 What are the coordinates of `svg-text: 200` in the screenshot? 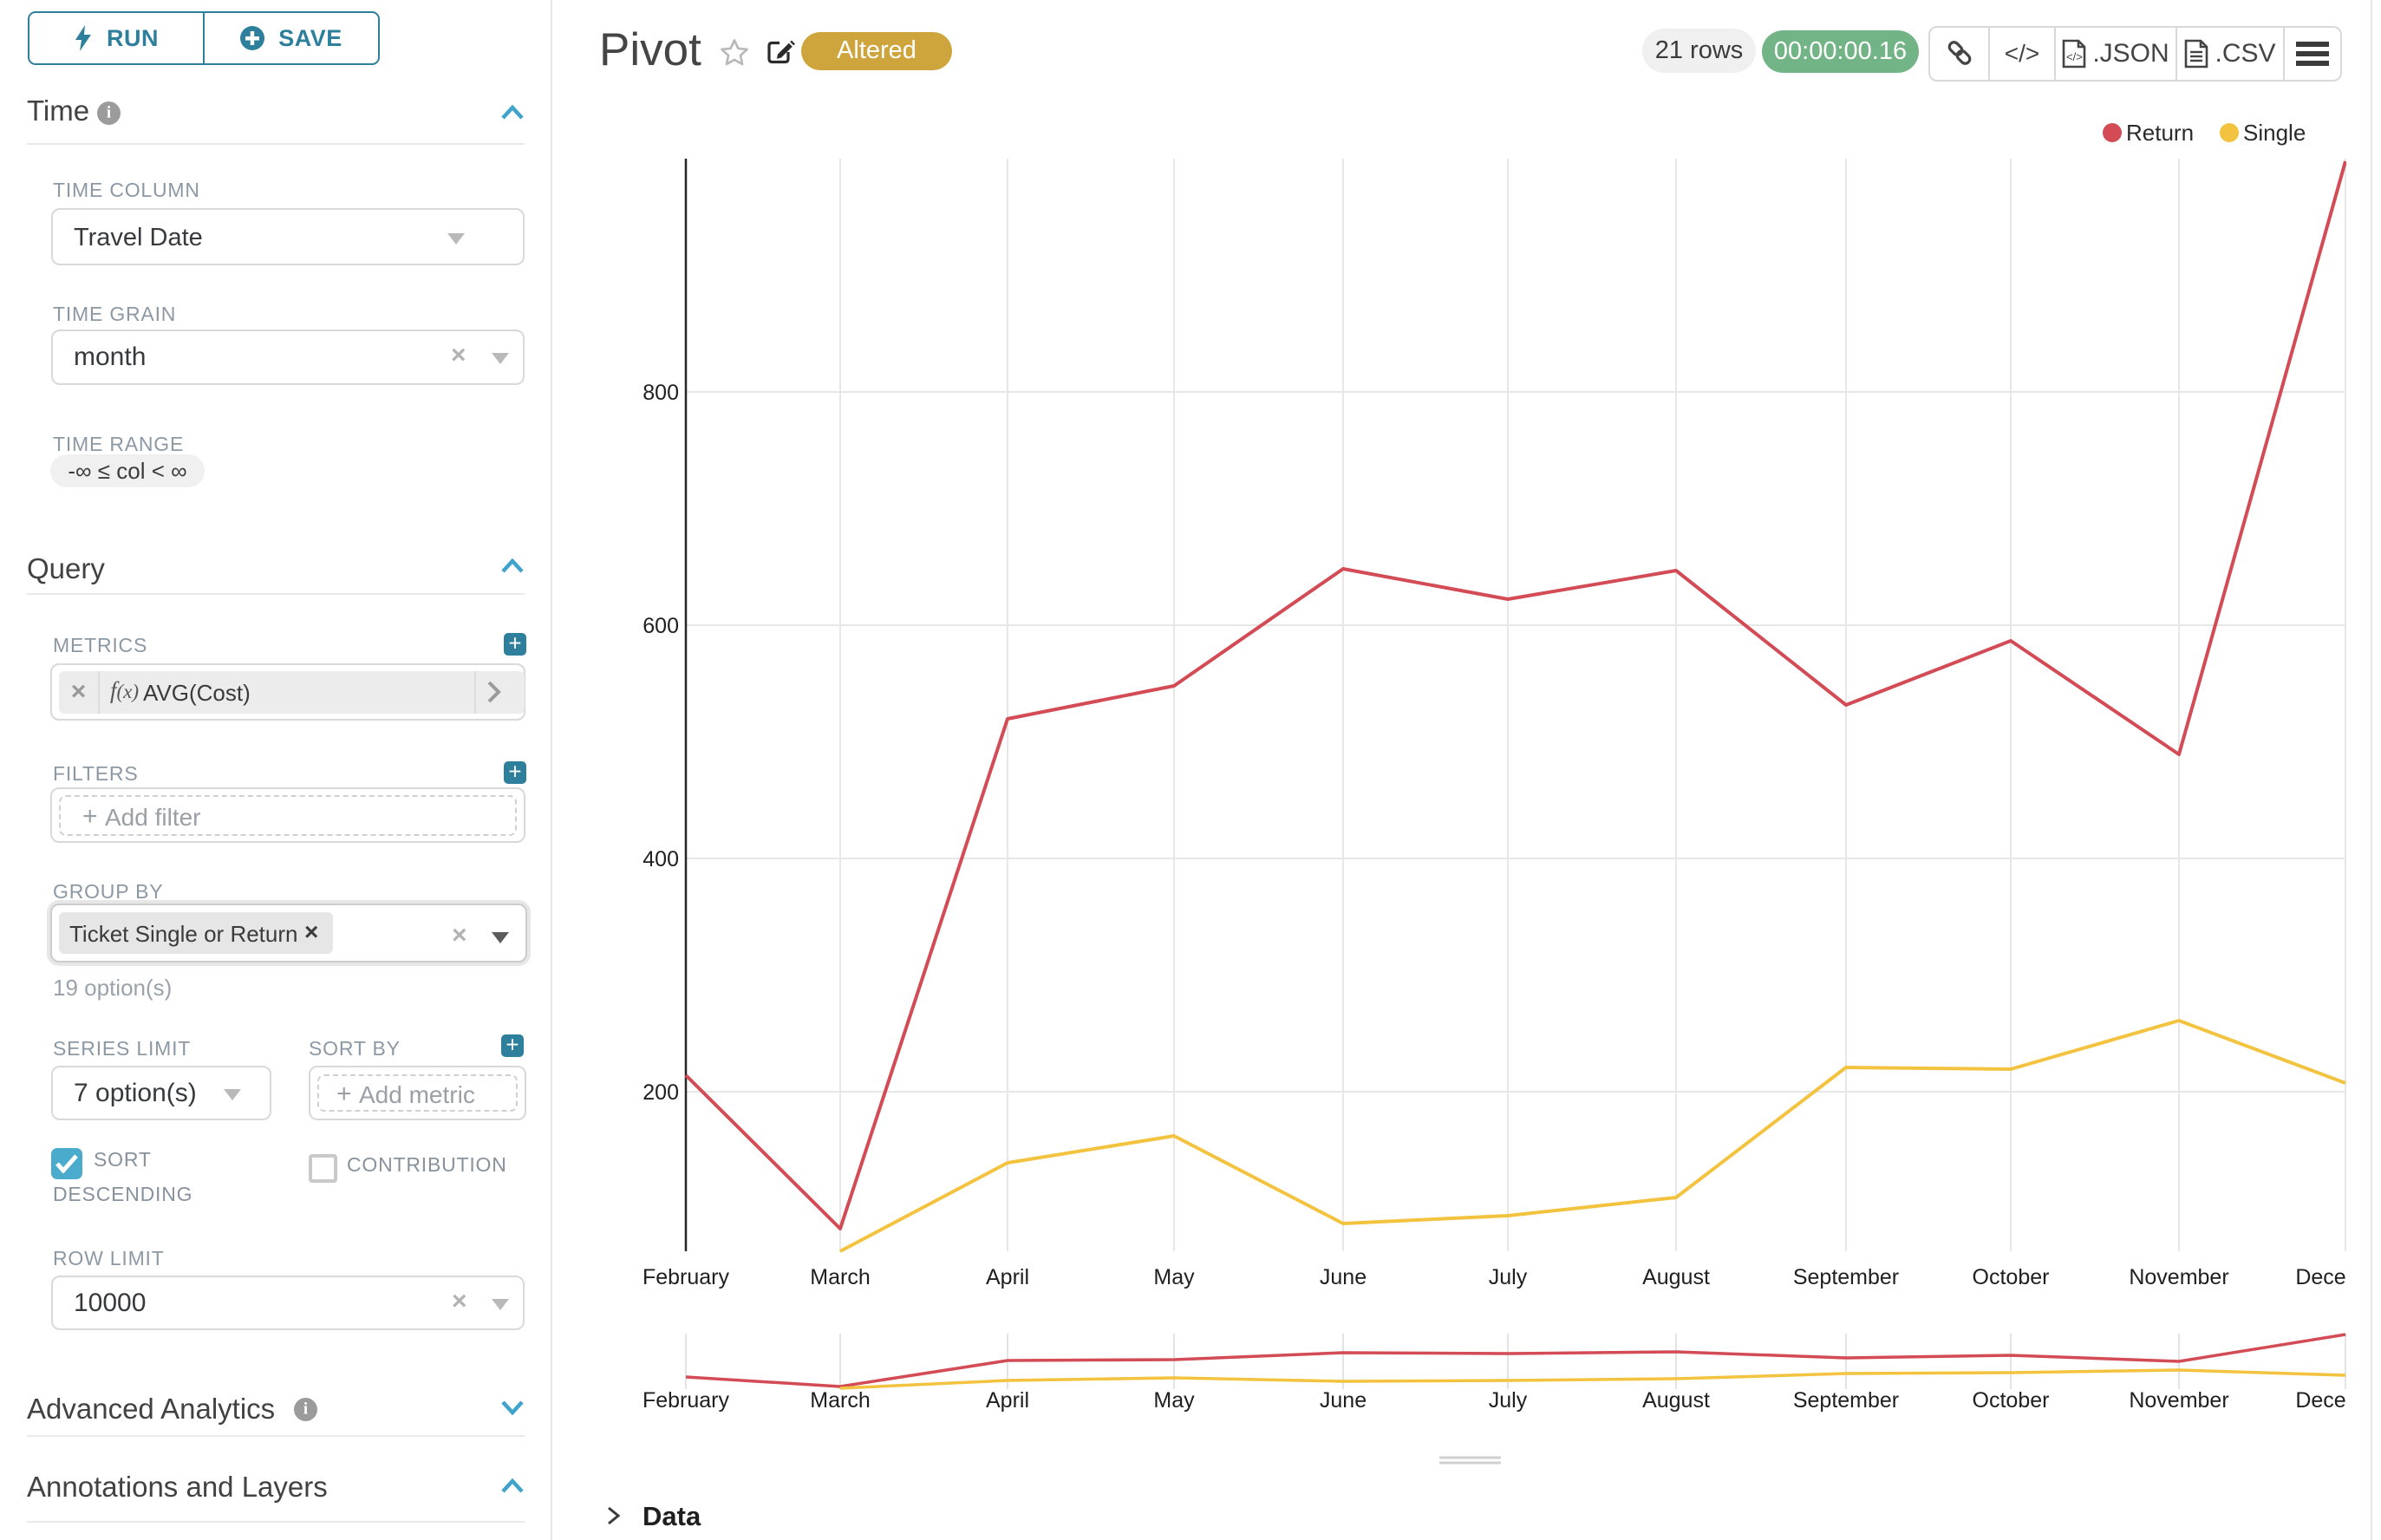 It's located at (661, 1092).